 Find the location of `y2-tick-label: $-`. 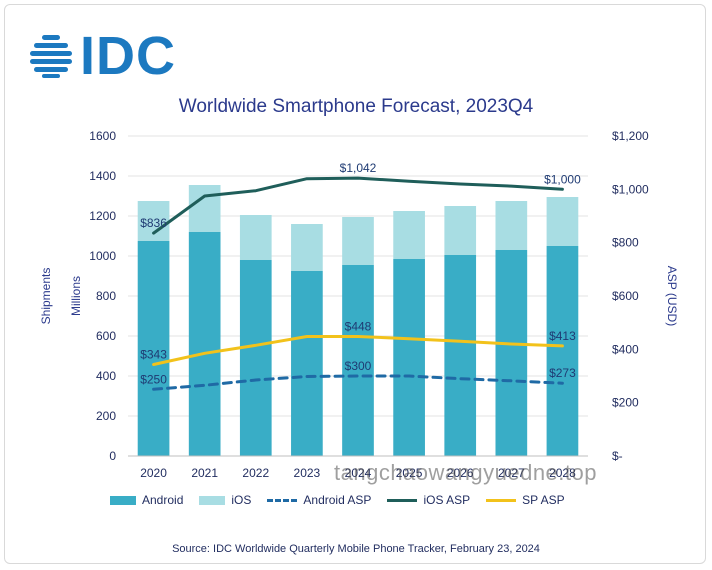

y2-tick-label: $- is located at coordinates (617, 456).